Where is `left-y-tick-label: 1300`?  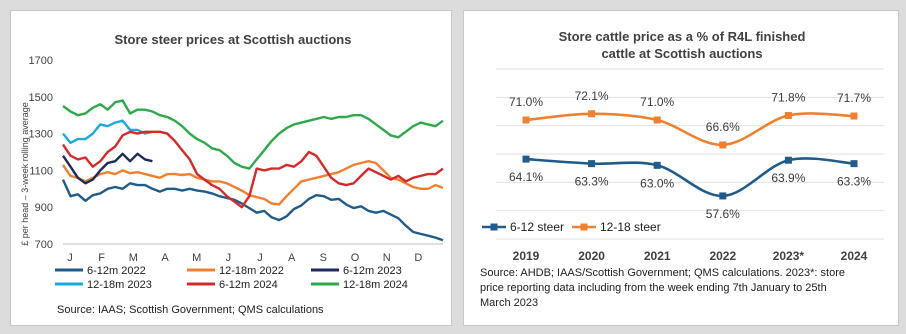 left-y-tick-label: 1300 is located at coordinates (41, 135).